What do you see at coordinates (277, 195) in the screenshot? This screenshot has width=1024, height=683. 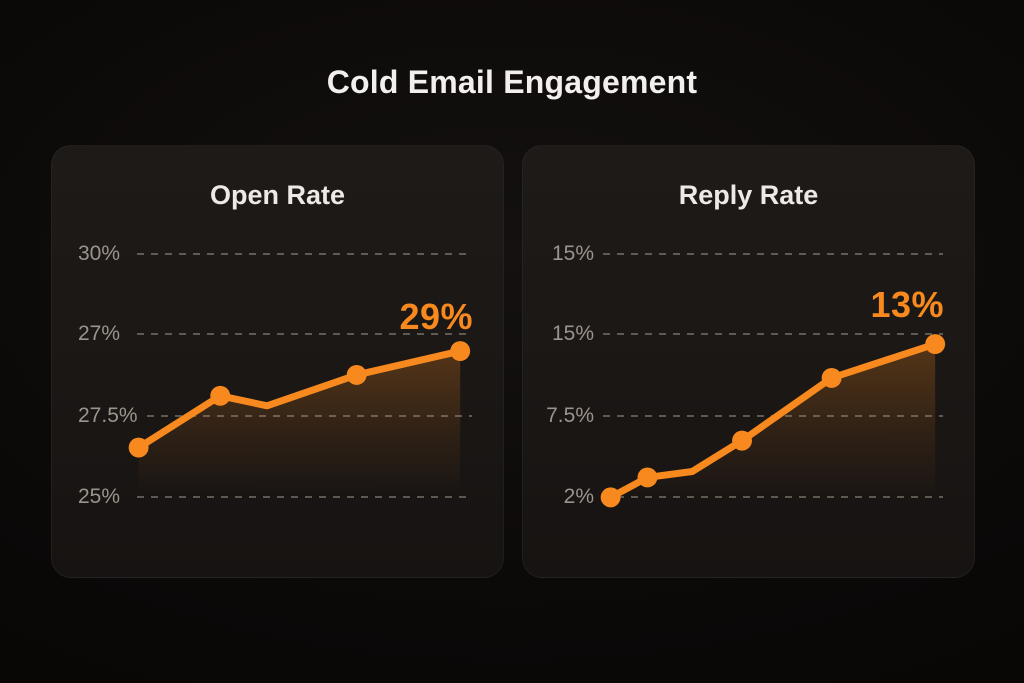 I see `open-rate-heading: Open Rate` at bounding box center [277, 195].